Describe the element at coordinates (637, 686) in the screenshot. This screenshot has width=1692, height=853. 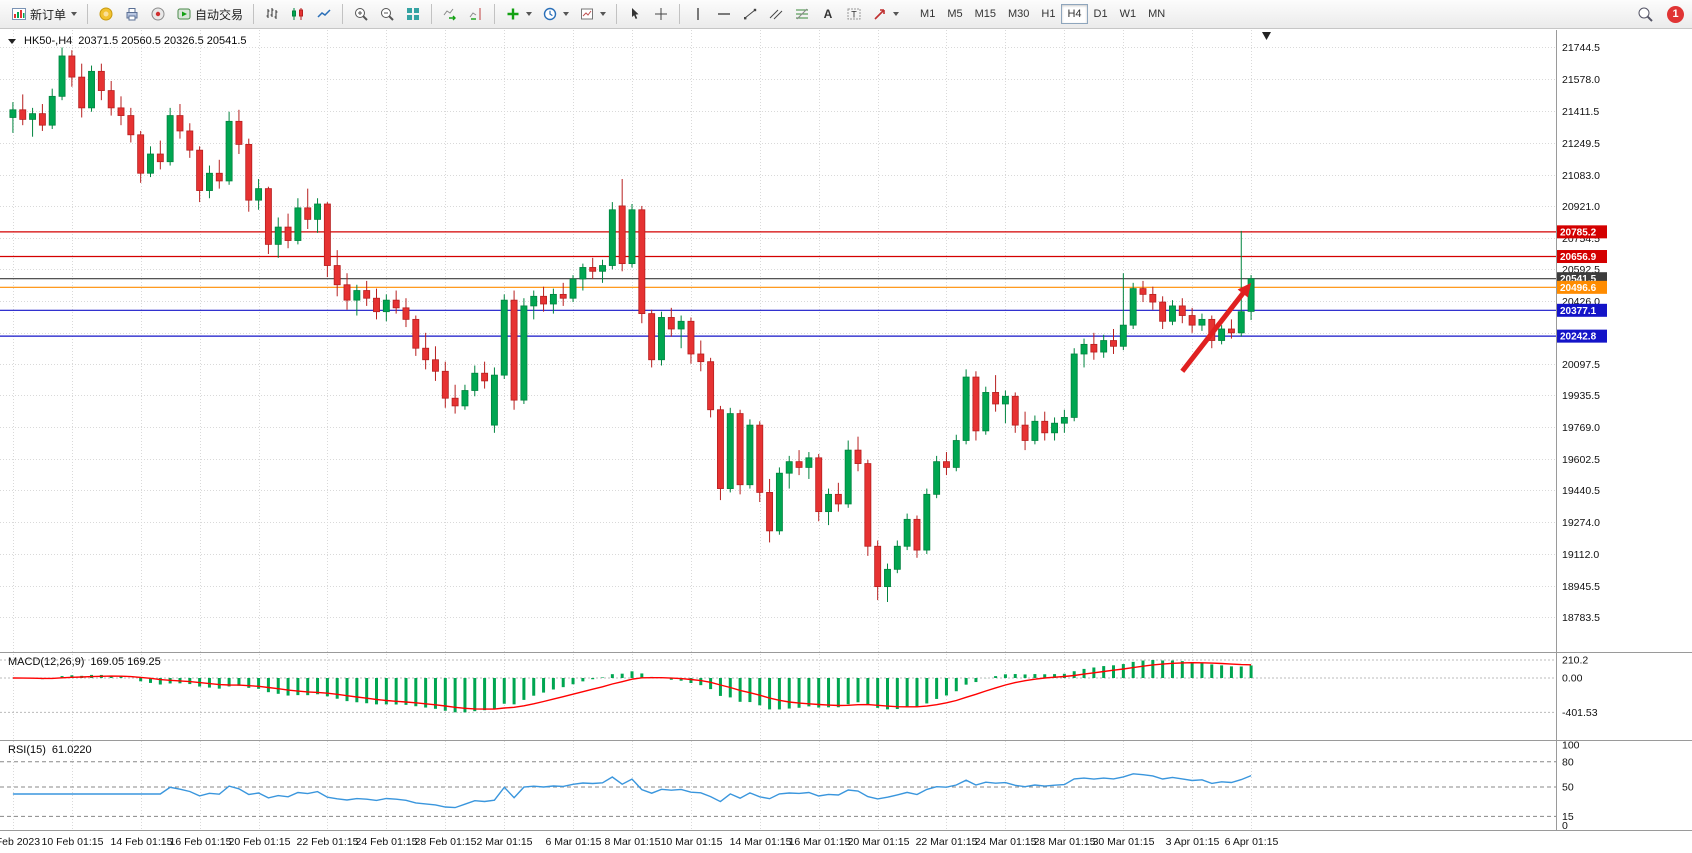
I see `macd-histogram` at that location.